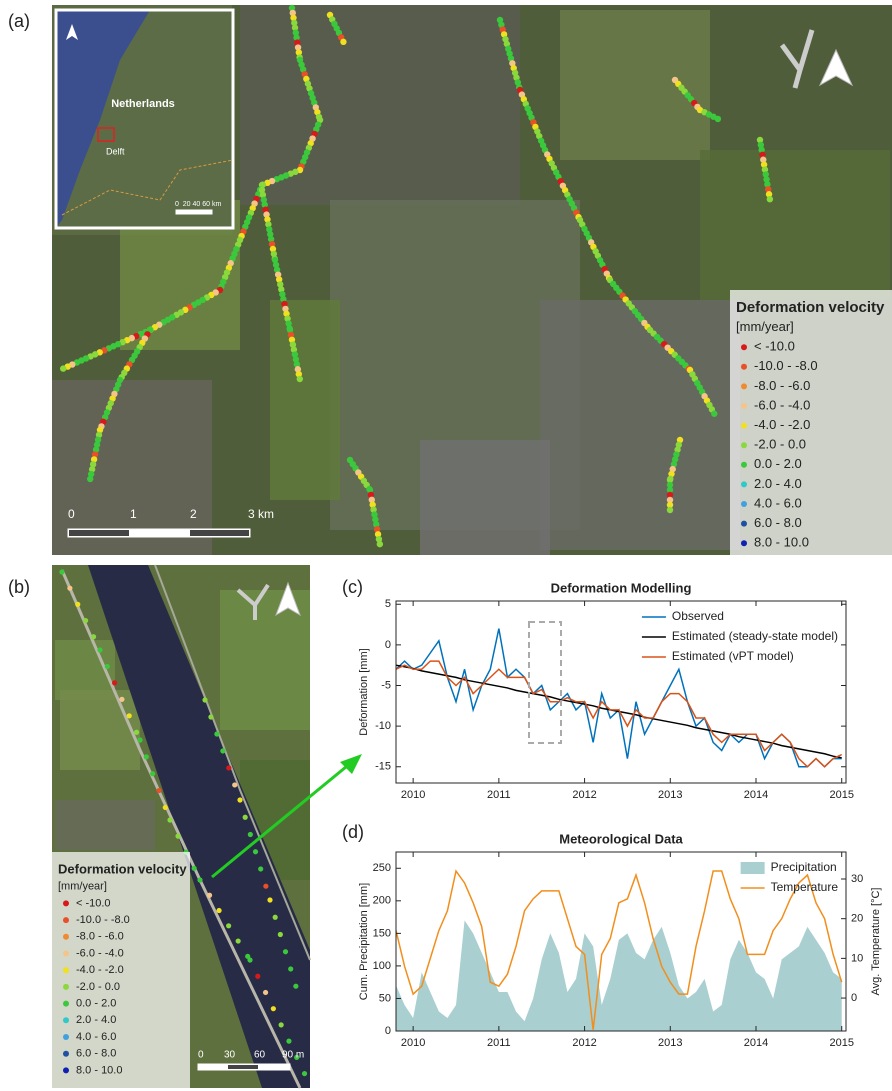 Image resolution: width=892 pixels, height=1091 pixels. Describe the element at coordinates (100, 970) in the screenshot. I see `legend-label: -4.0 - -2.0` at that location.